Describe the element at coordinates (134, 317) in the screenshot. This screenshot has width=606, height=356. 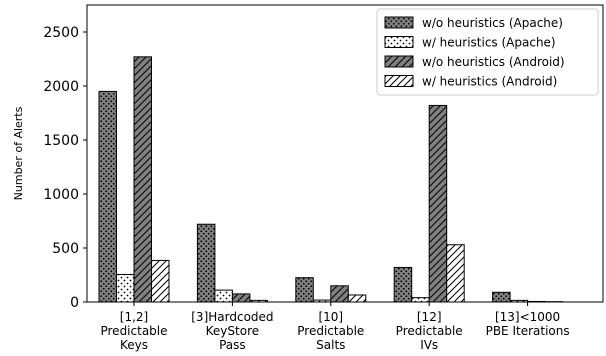
I see `x-tick-label: [1,2]` at that location.